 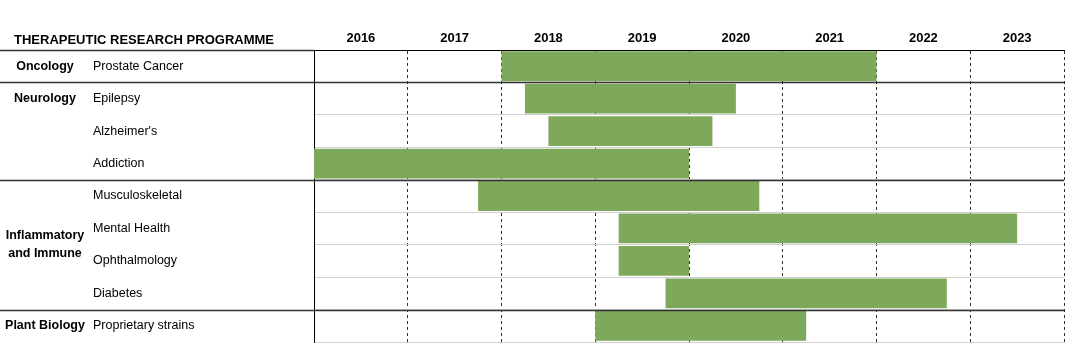 I want to click on y-tick-label: Proprietary strains, so click(x=144, y=325).